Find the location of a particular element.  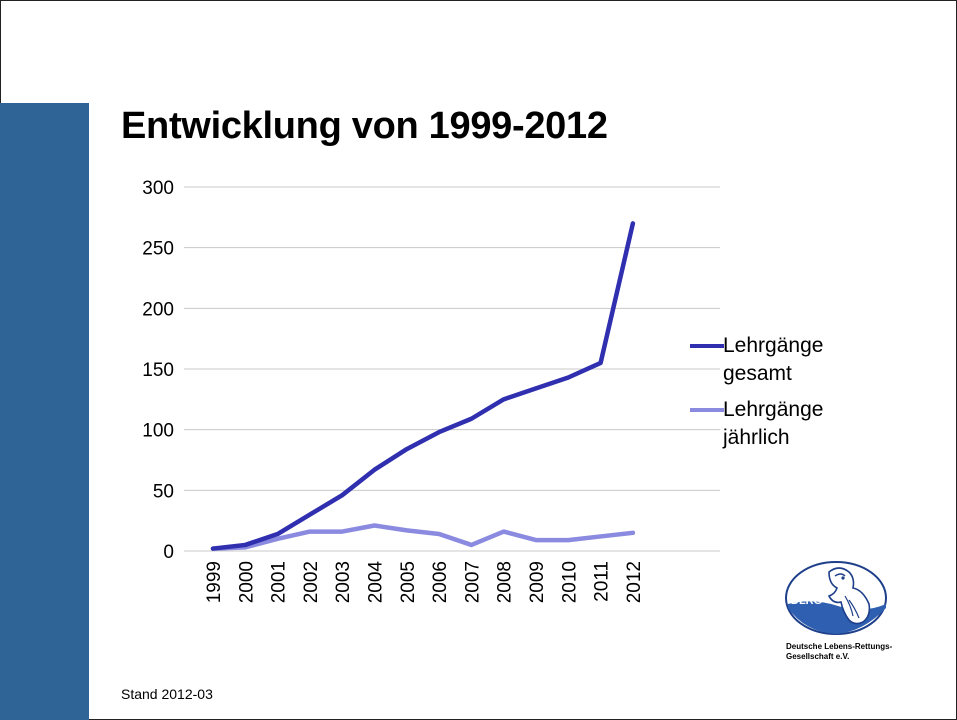

logo-caption-line2: Gesellschaft e.V. is located at coordinates (818, 656).